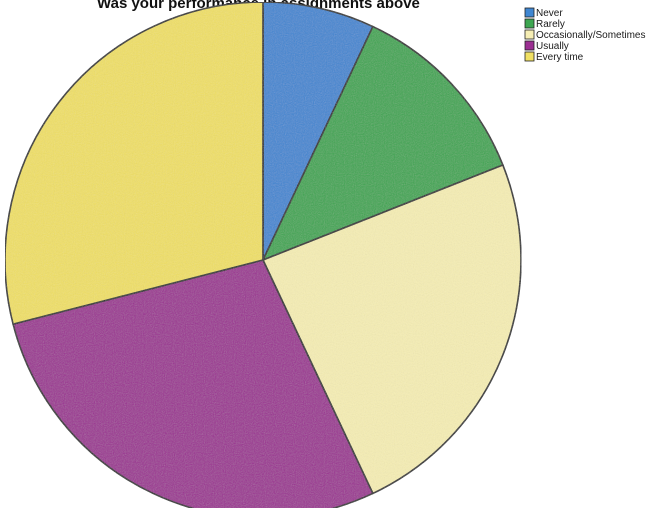  I want to click on legend-label-every-time: Every time, so click(560, 57).